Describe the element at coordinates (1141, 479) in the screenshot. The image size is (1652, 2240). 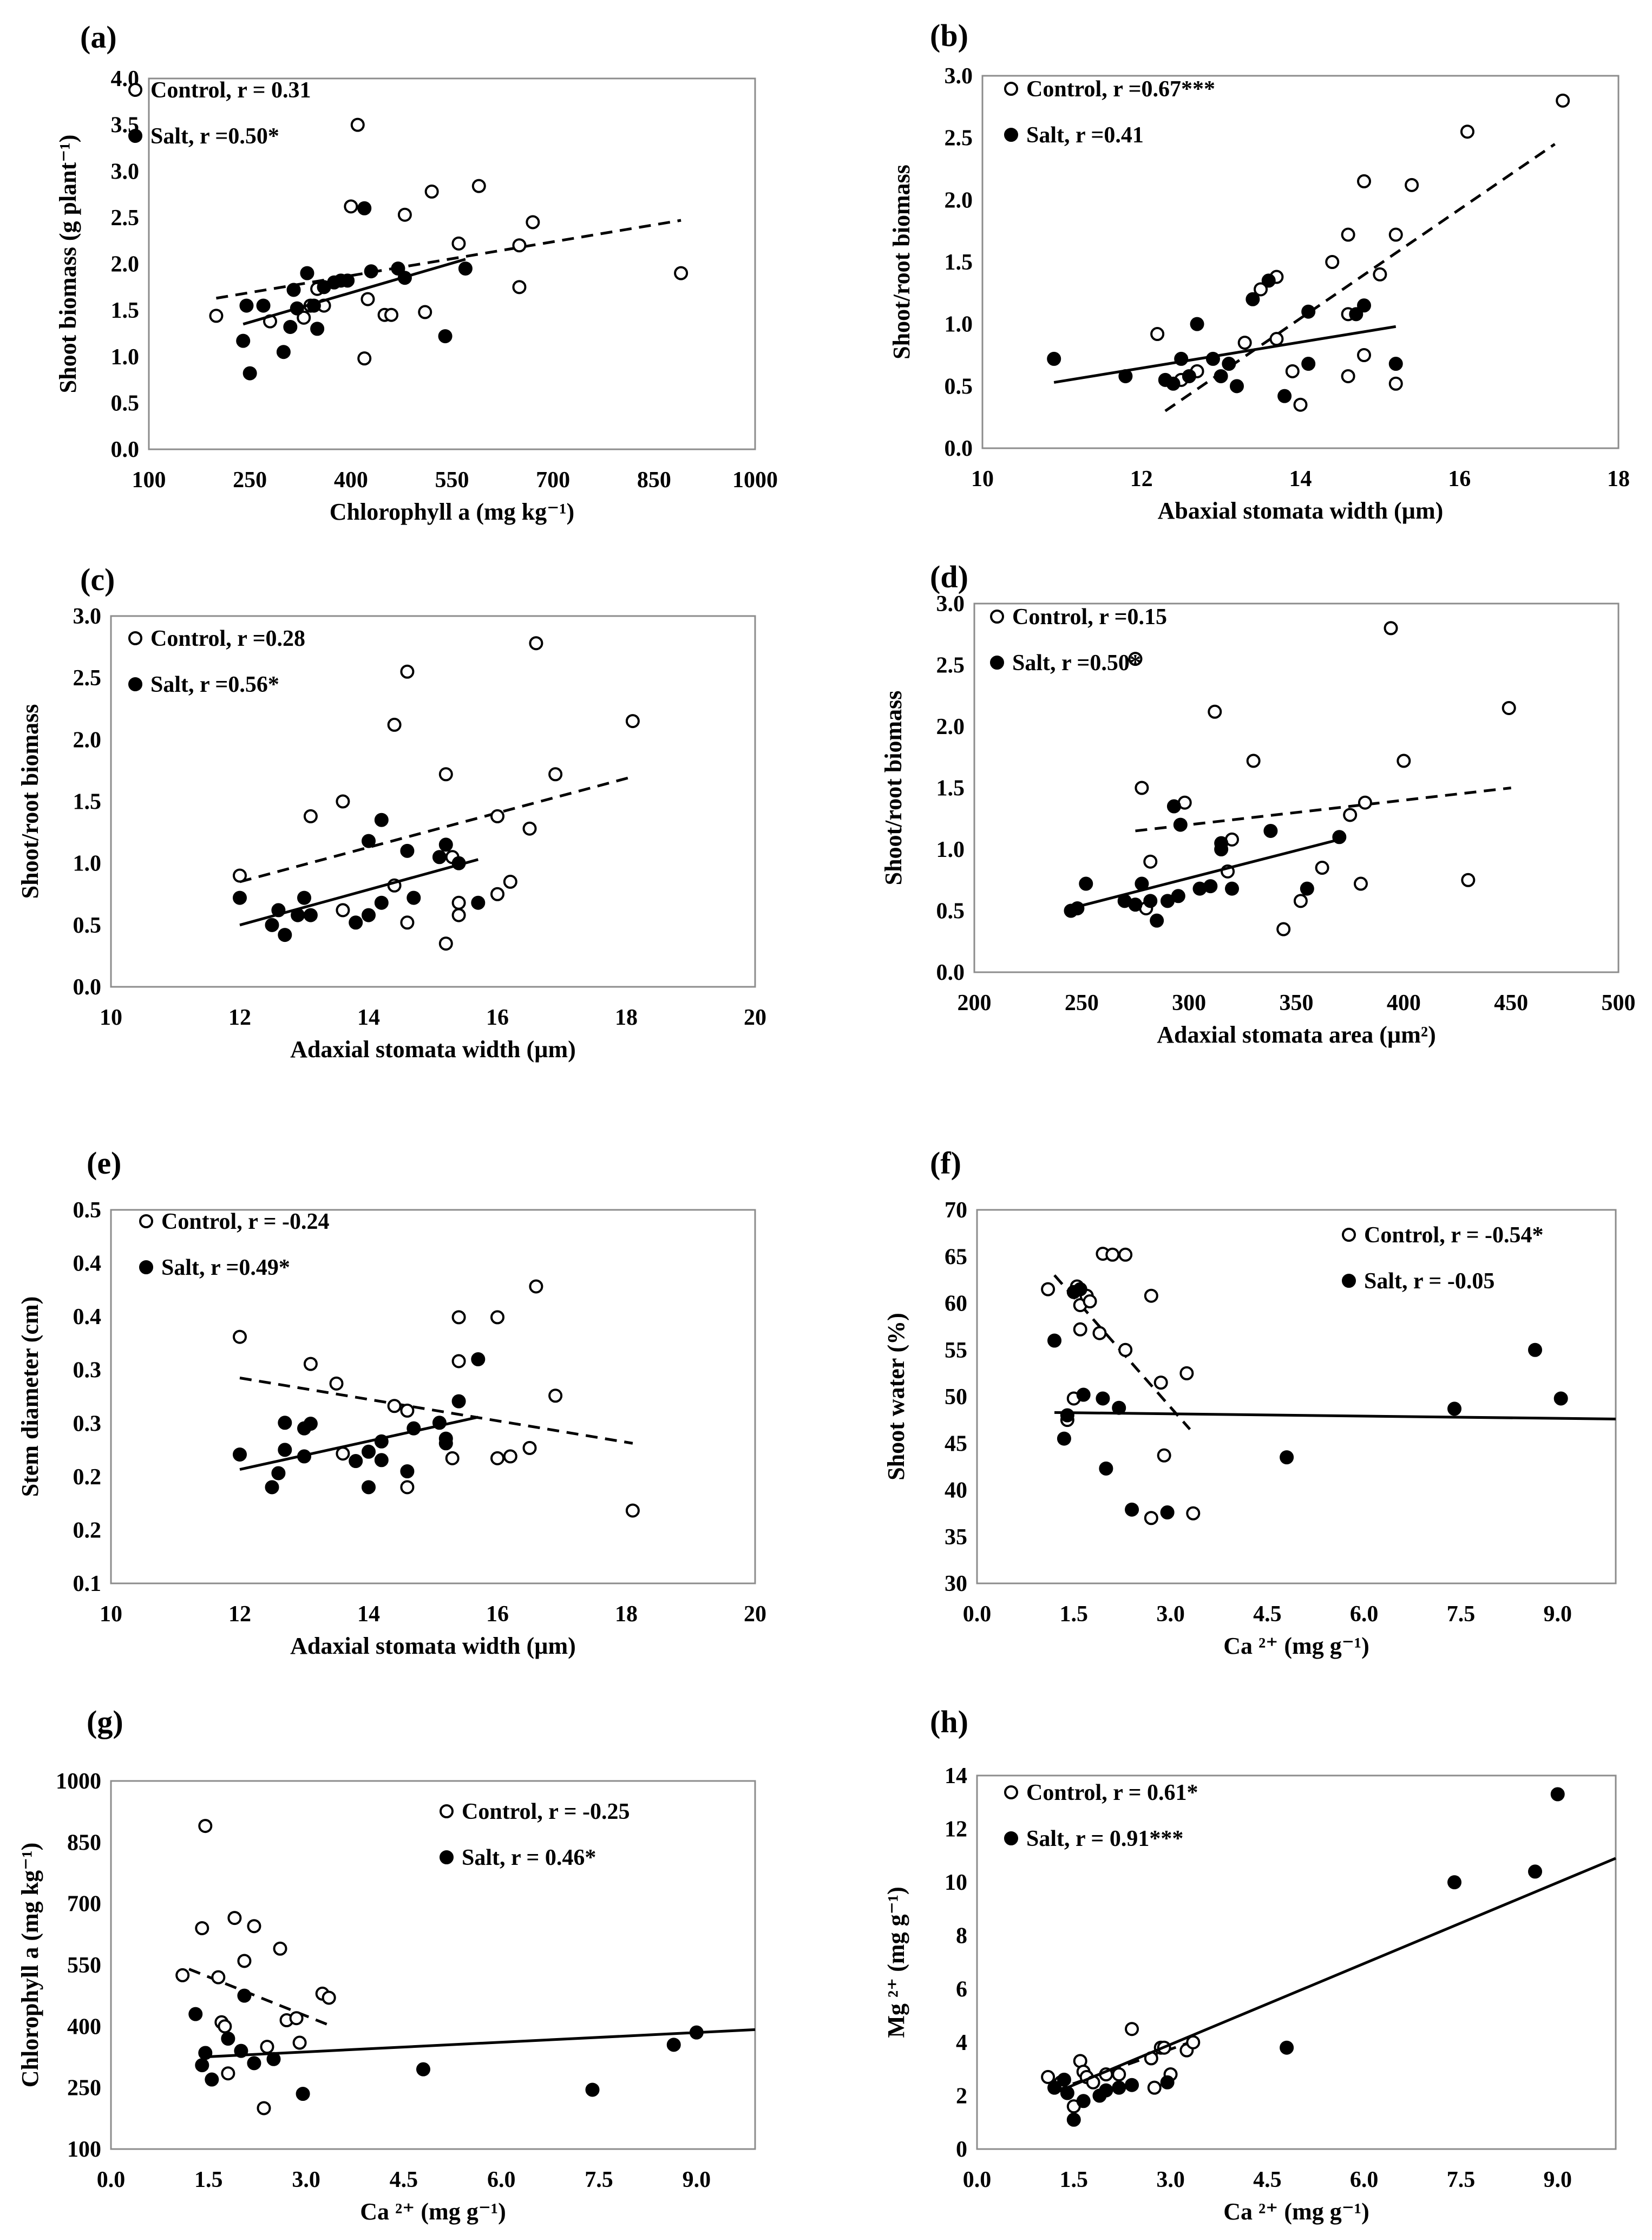
I see `x-tick-label: 12` at that location.